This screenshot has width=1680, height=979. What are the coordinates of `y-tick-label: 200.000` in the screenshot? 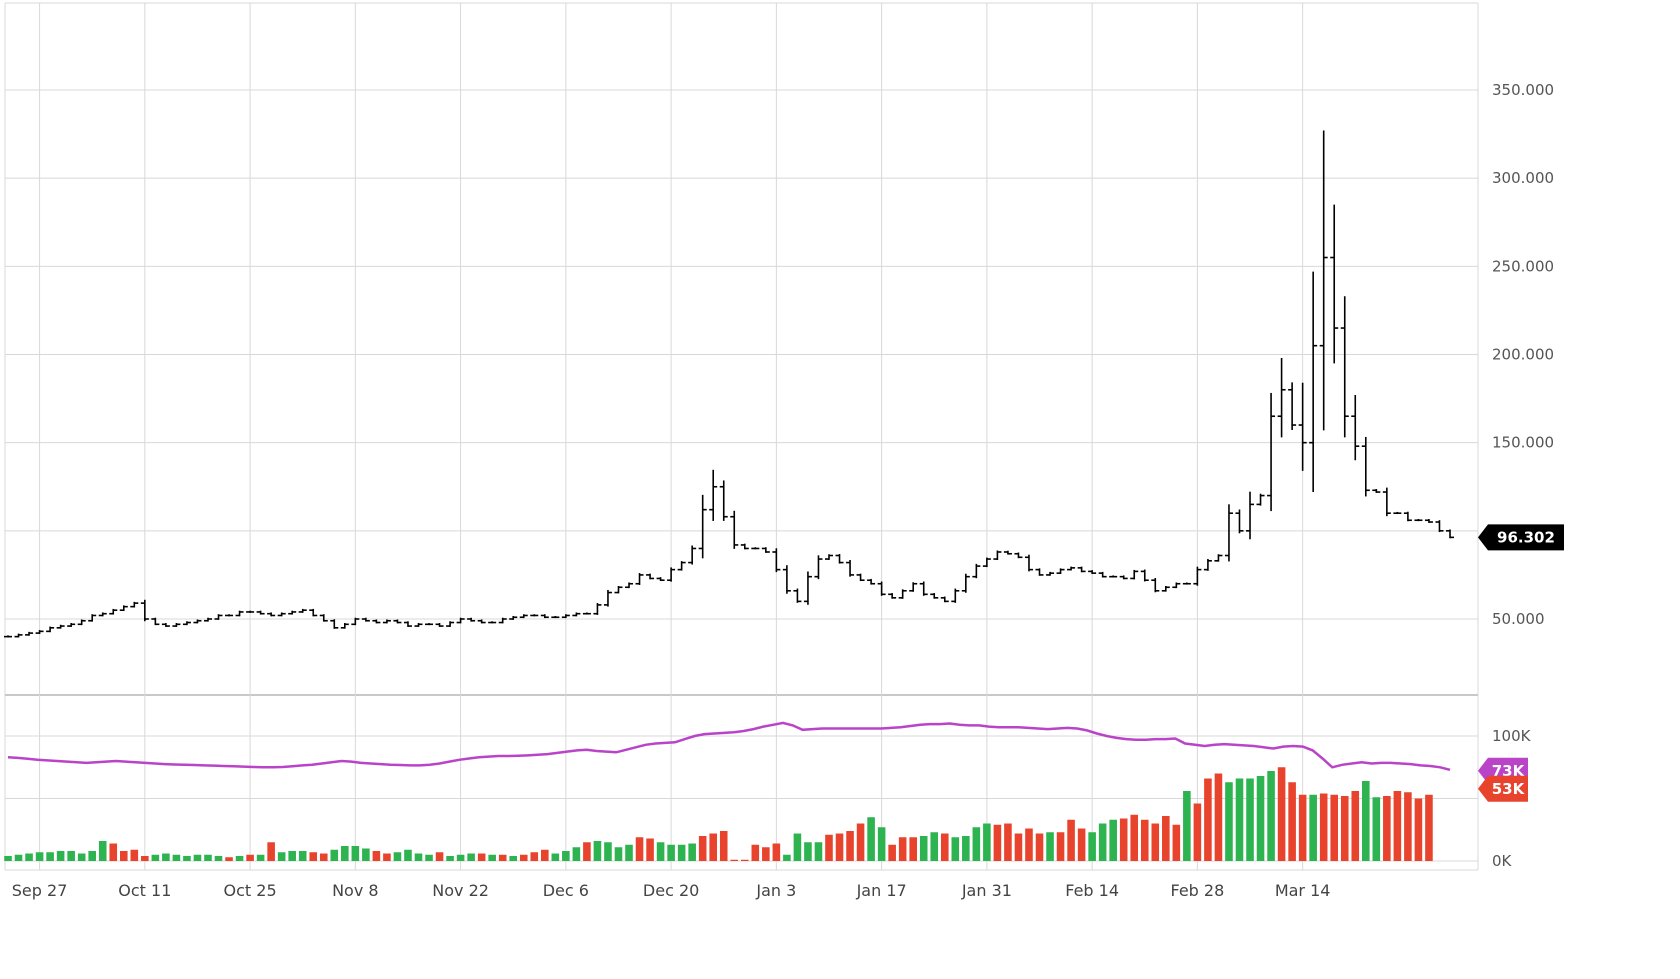 It's located at (1523, 355).